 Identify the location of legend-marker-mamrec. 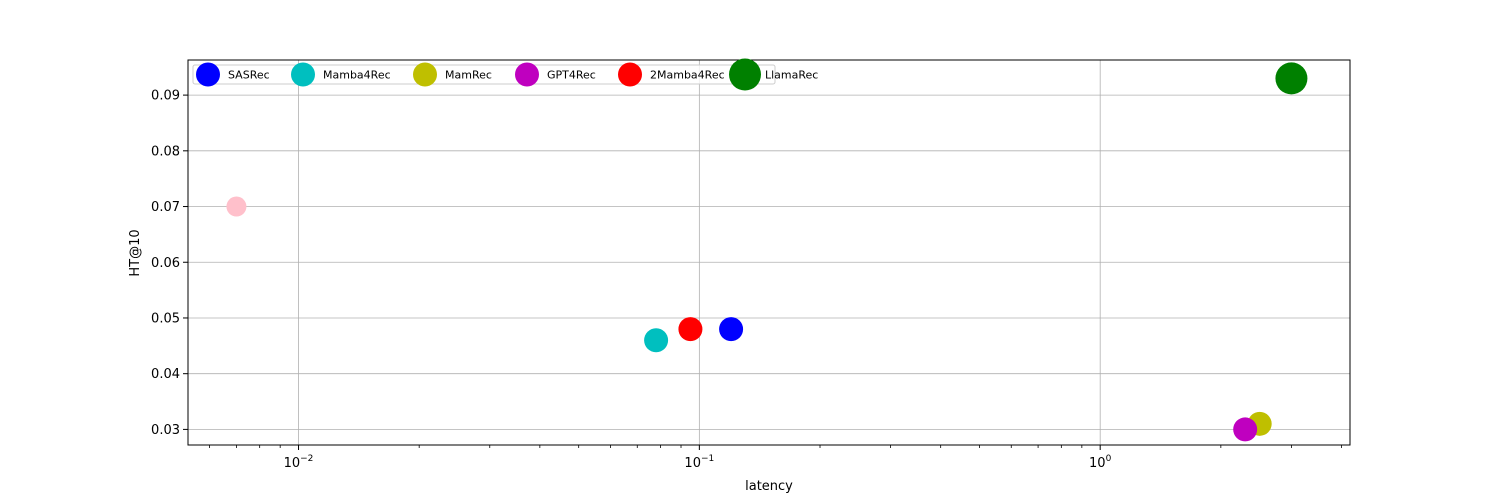
(425, 74).